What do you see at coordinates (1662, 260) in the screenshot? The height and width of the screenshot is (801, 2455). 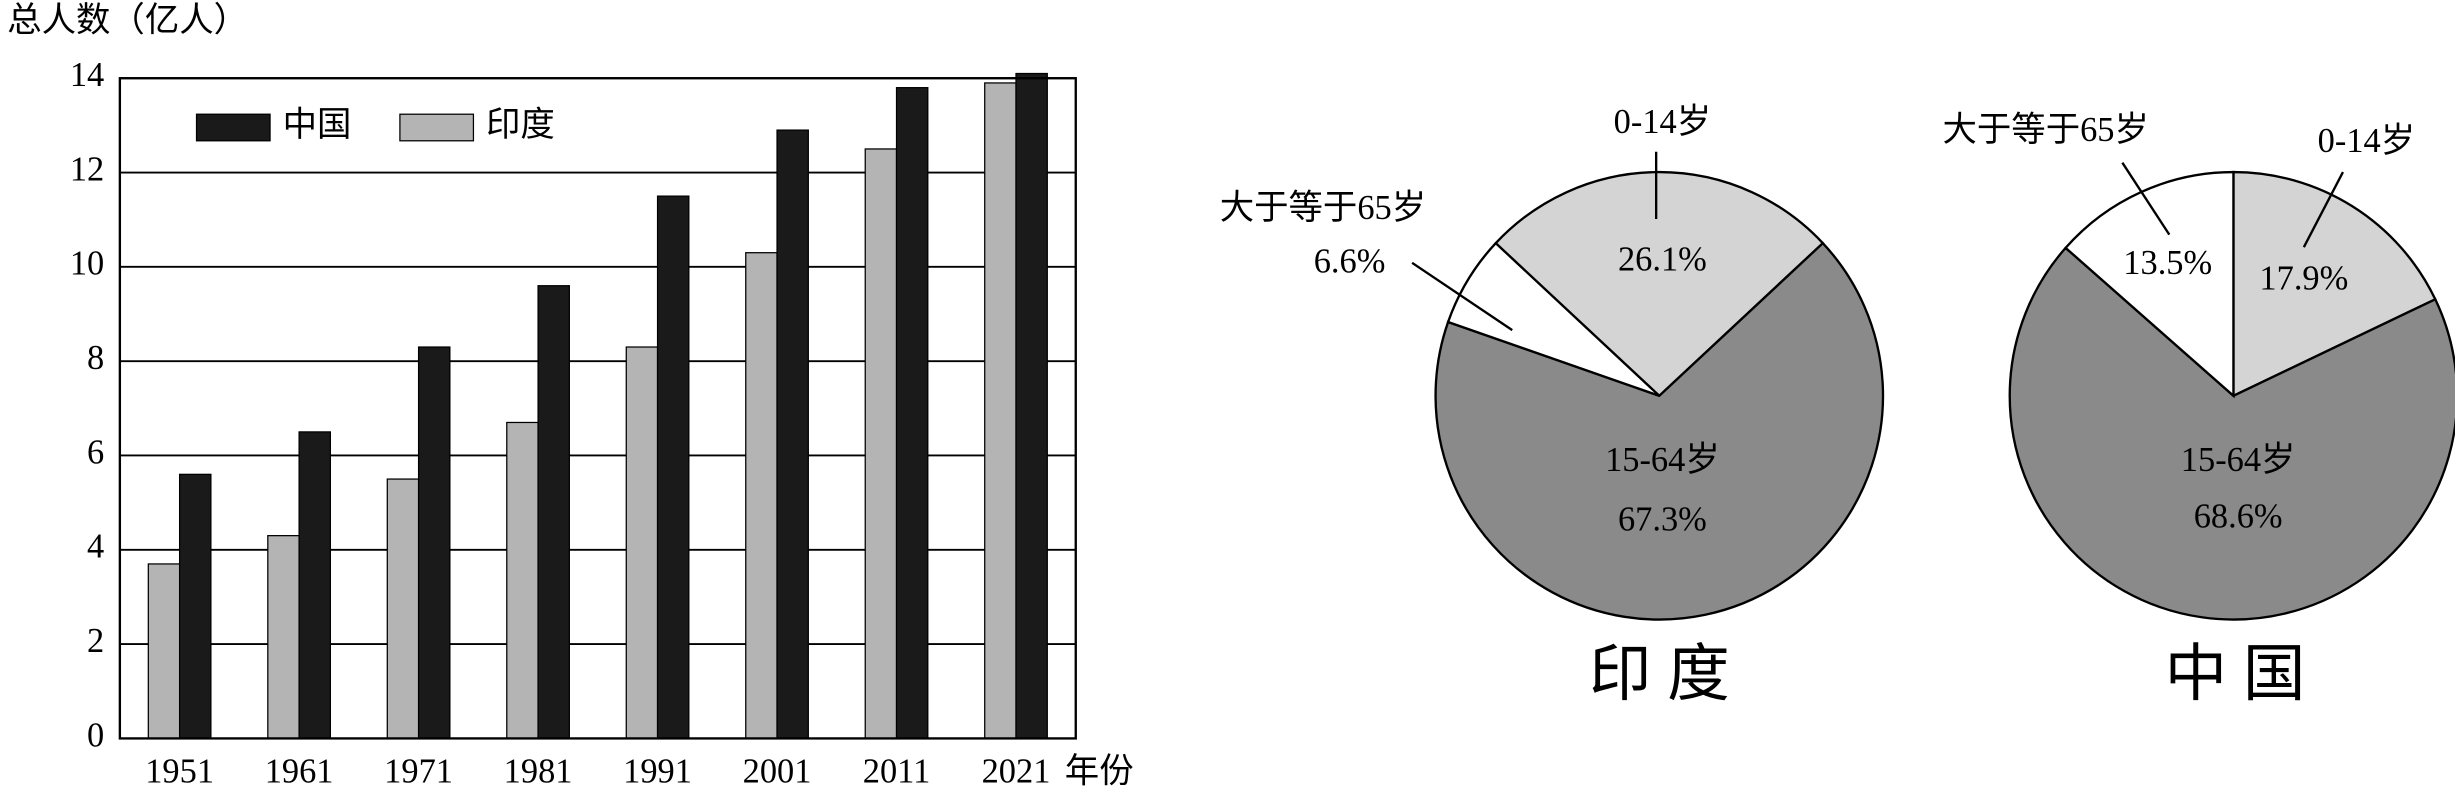 I see `slice-value: 26.1%` at bounding box center [1662, 260].